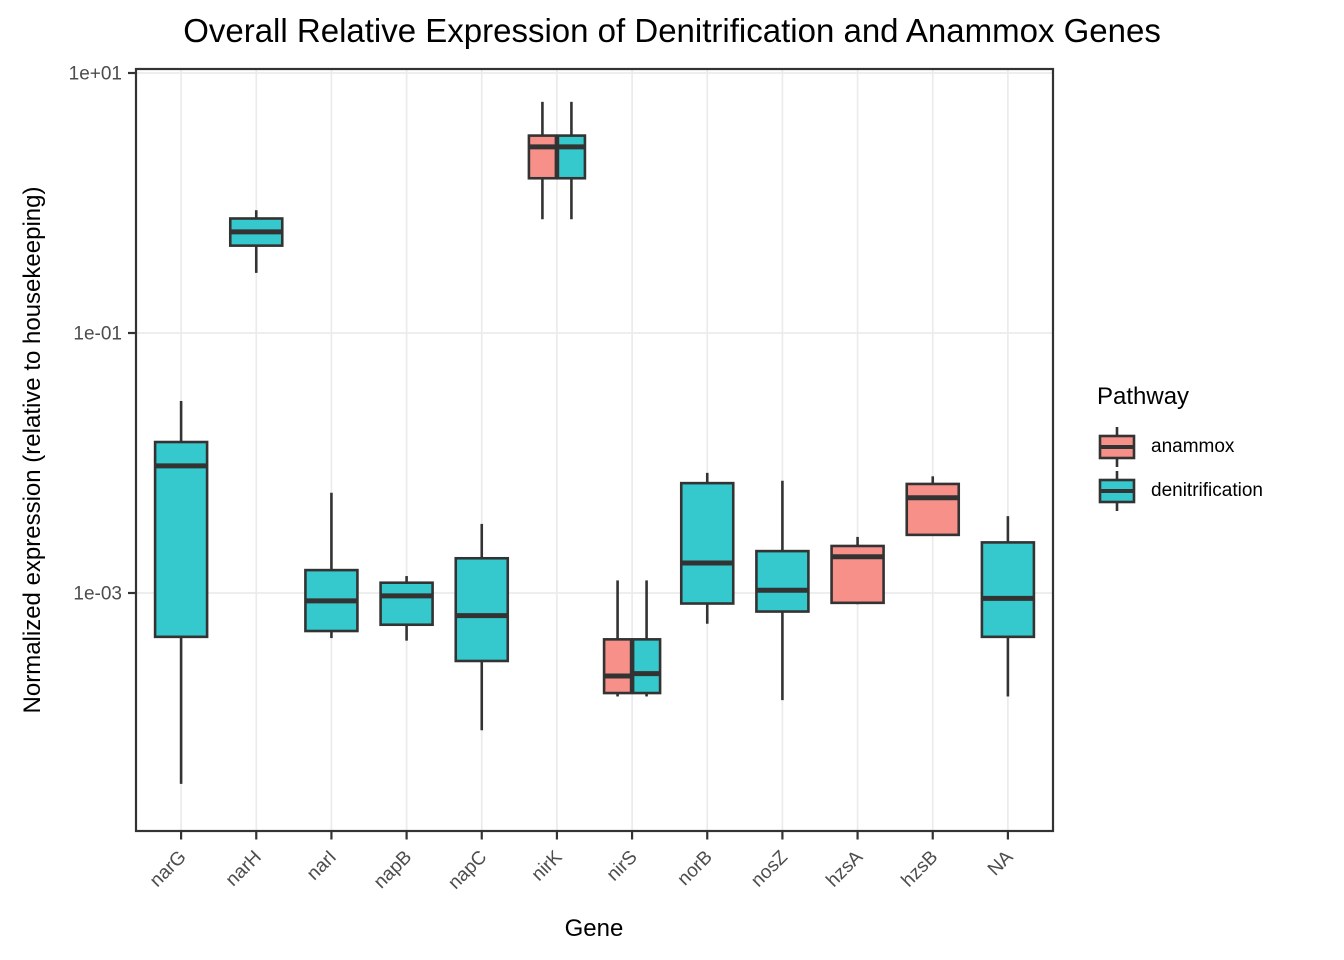 The image size is (1344, 960). I want to click on x-tick-label-narG: narG, so click(168, 869).